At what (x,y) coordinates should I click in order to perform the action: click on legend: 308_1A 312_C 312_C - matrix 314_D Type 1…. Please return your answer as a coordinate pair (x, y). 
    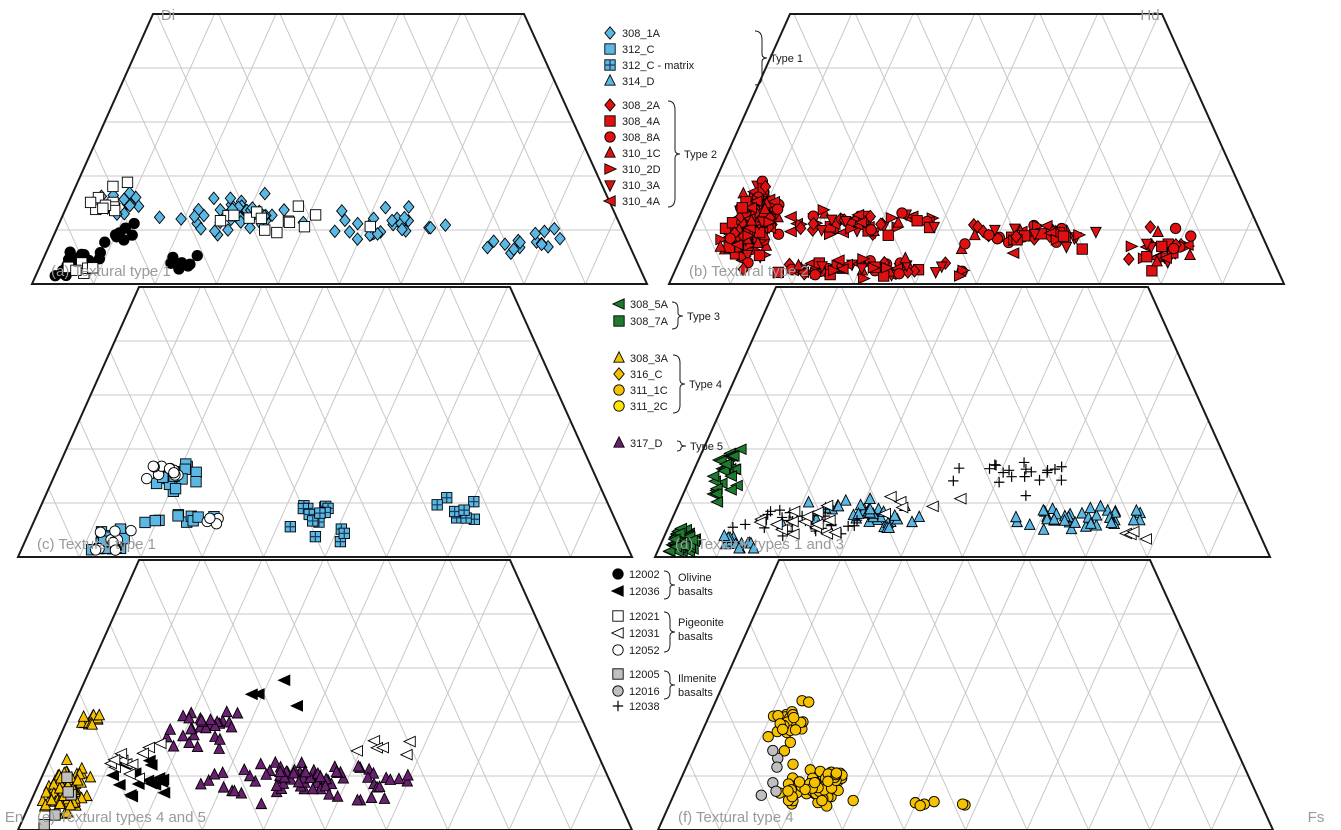
    Looking at the image, I should click on (702, 369).